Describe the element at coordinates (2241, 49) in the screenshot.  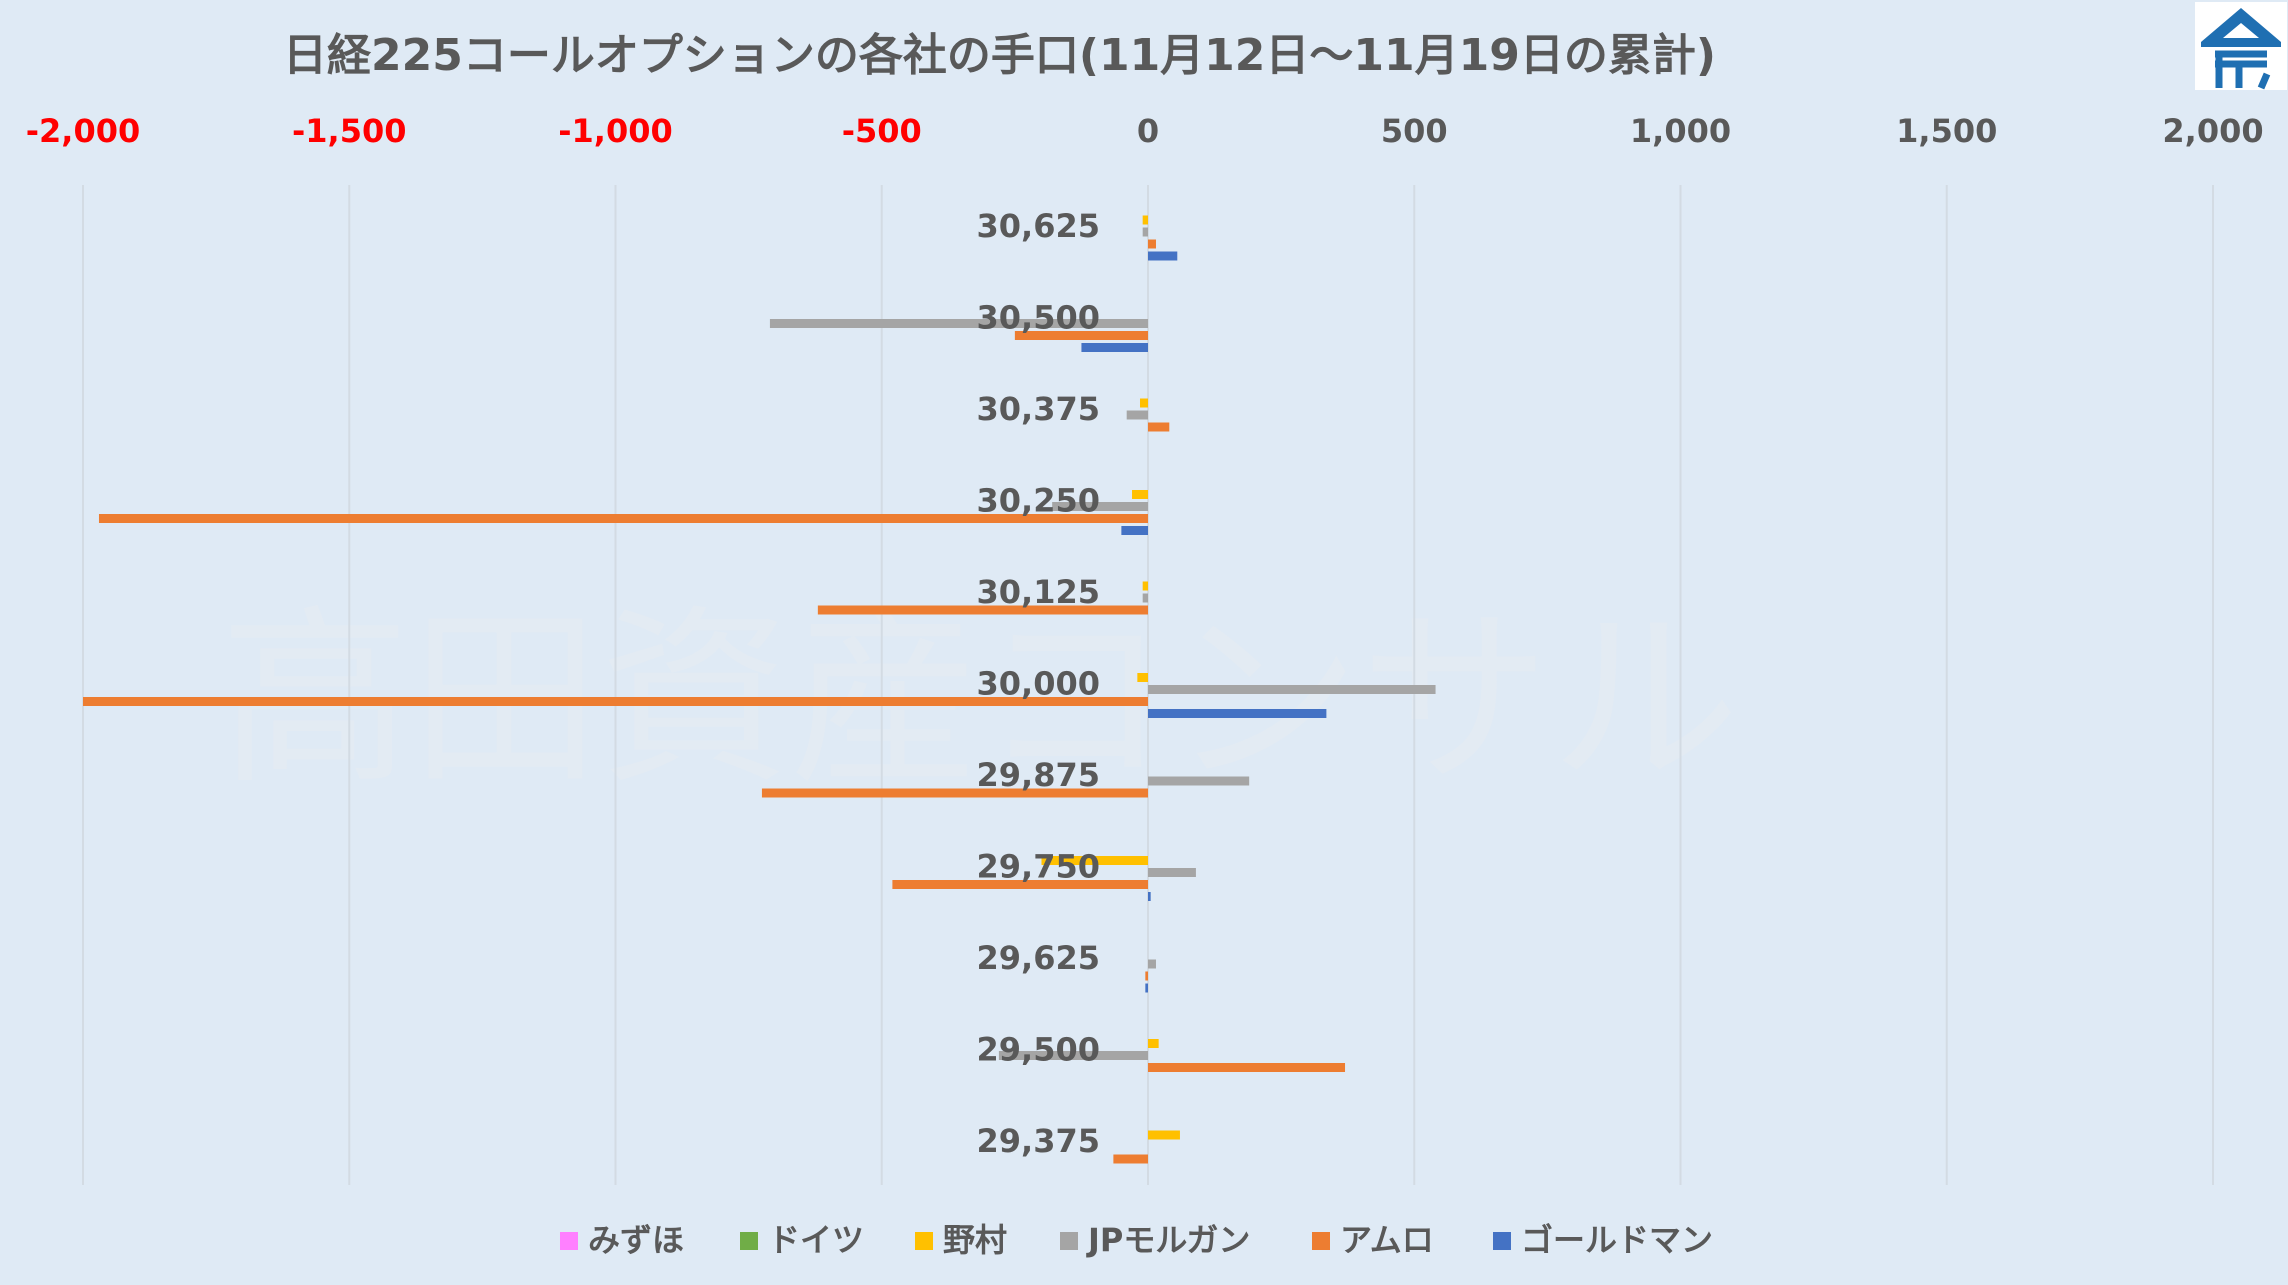
I see `shrine-roof-logo-icon` at that location.